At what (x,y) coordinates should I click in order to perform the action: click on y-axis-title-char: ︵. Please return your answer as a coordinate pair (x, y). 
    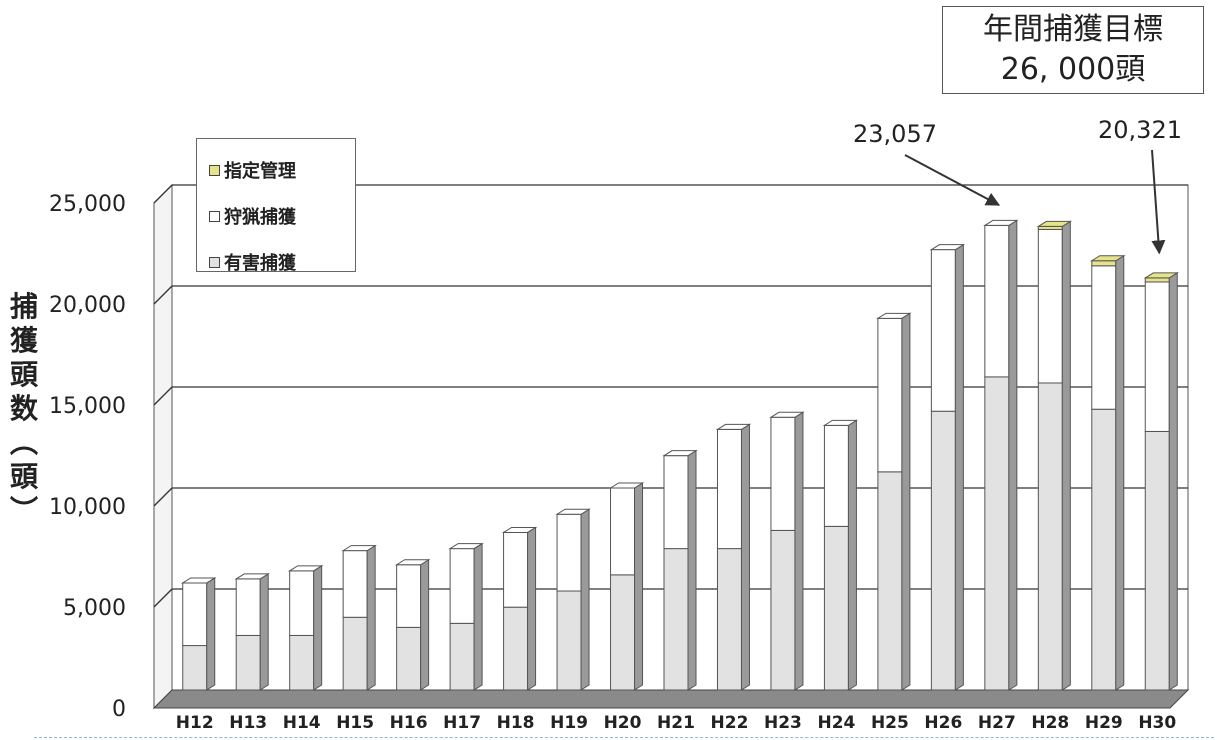
    Looking at the image, I should click on (23, 442).